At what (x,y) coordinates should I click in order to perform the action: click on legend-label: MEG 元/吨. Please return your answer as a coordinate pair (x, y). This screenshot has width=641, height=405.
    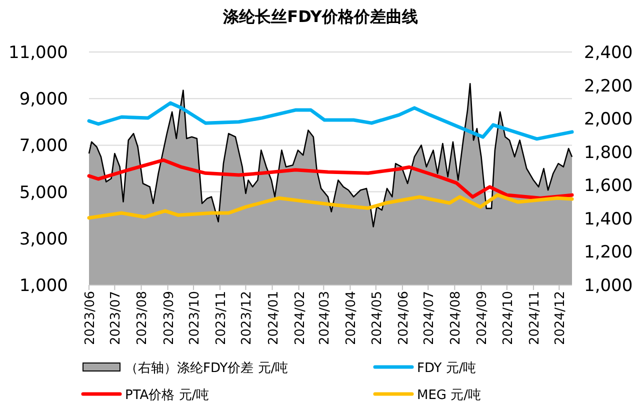
    Looking at the image, I should click on (449, 395).